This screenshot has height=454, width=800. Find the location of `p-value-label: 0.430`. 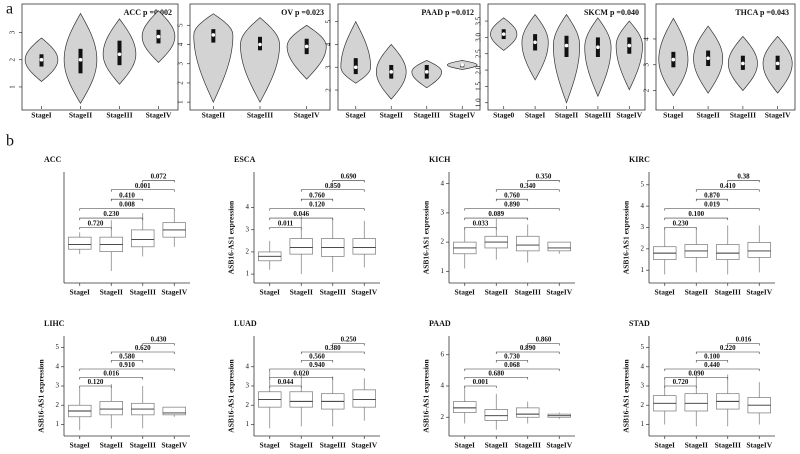

p-value-label: 0.430 is located at coordinates (159, 340).